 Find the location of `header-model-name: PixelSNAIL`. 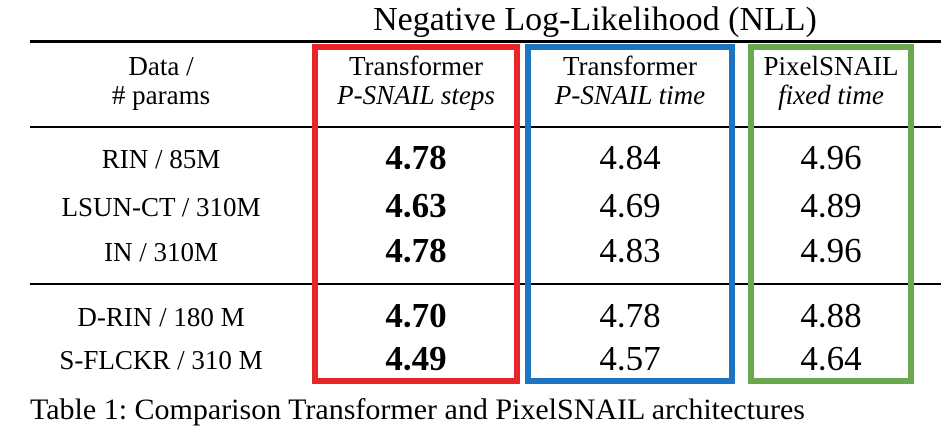

header-model-name: PixelSNAIL is located at coordinates (831, 66).